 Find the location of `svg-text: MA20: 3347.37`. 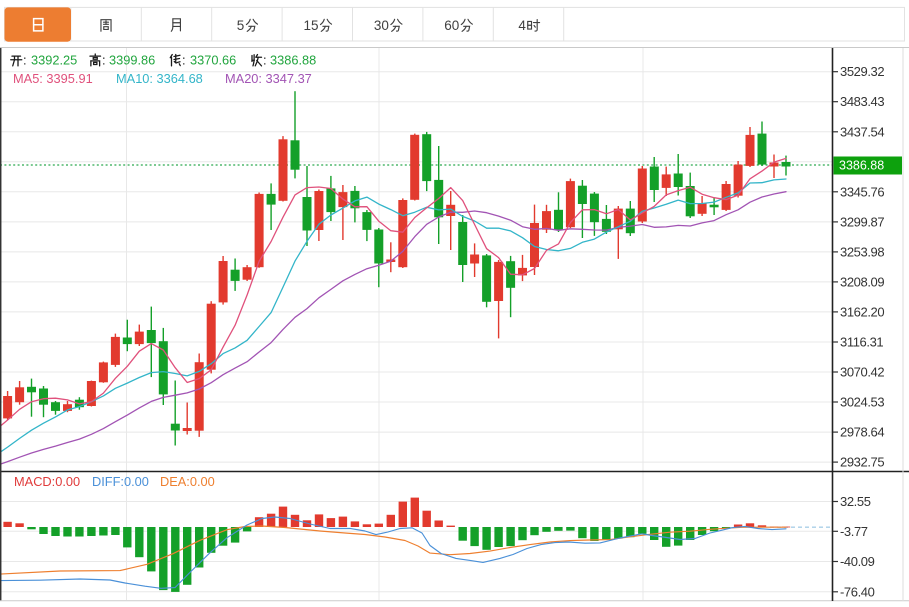

svg-text: MA20: 3347.37 is located at coordinates (268, 78).